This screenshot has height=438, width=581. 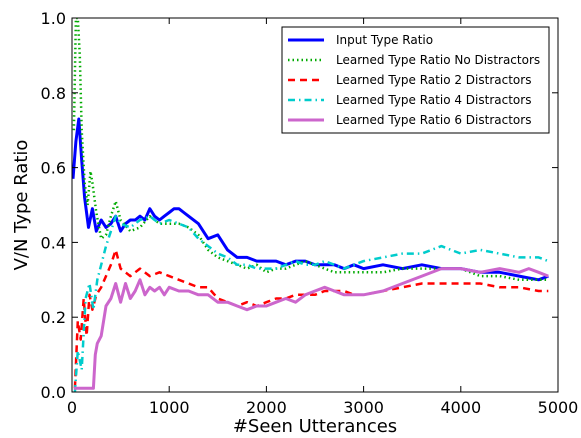 I want to click on x-tick-label: 2000, so click(x=266, y=407).